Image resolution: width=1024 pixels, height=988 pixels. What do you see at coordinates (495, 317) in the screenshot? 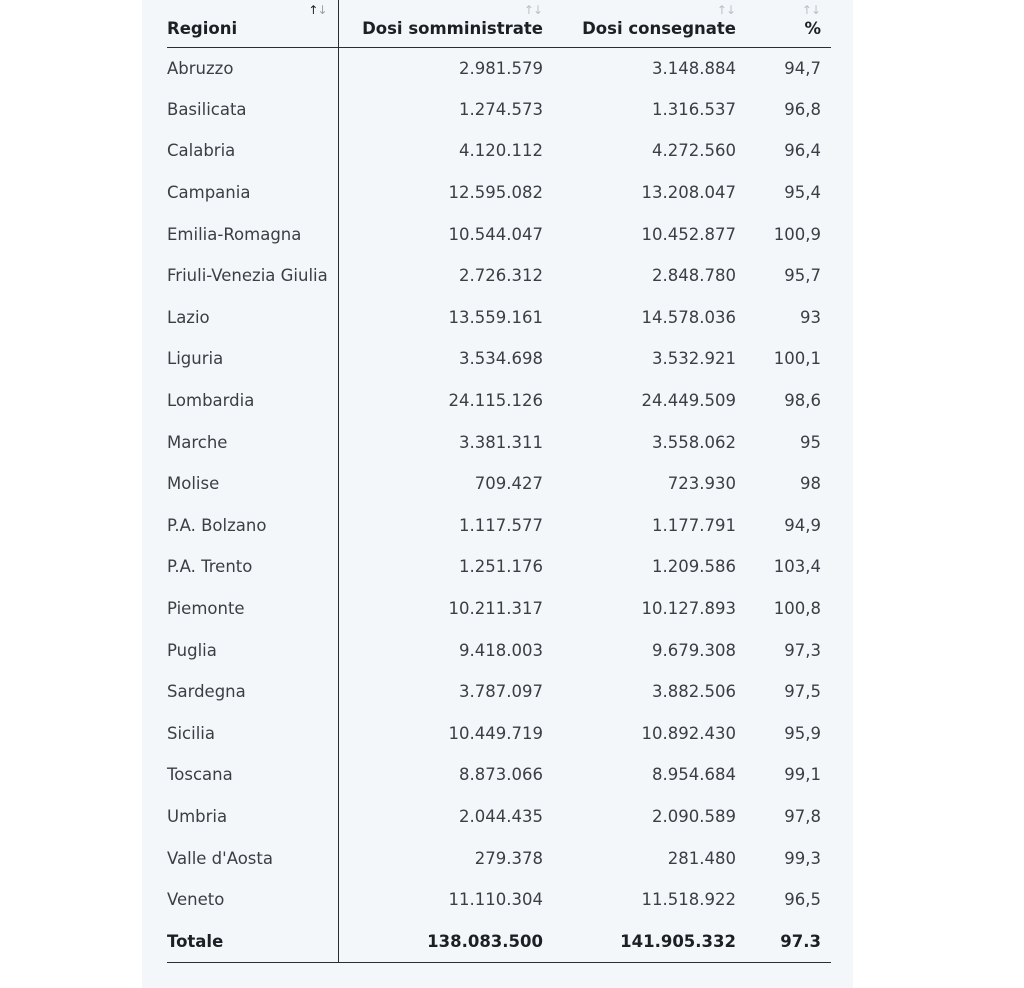
I see `administered-cell: 13.559.161` at bounding box center [495, 317].